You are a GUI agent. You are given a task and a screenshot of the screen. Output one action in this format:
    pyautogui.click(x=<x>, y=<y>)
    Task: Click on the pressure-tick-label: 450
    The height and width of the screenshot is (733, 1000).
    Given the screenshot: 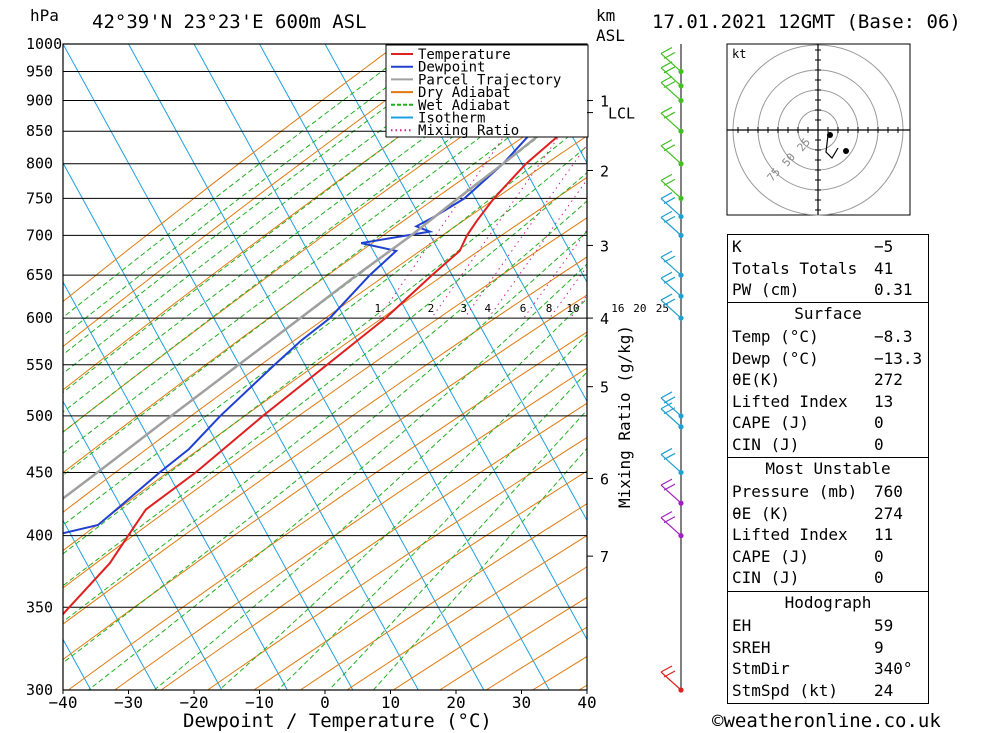 What is the action you would take?
    pyautogui.click(x=39, y=472)
    